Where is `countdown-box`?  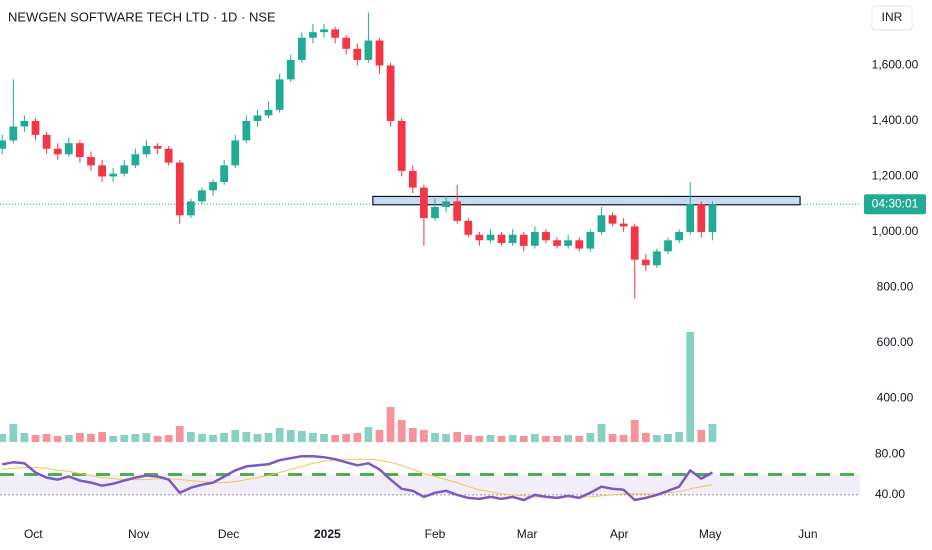 countdown-box is located at coordinates (895, 204).